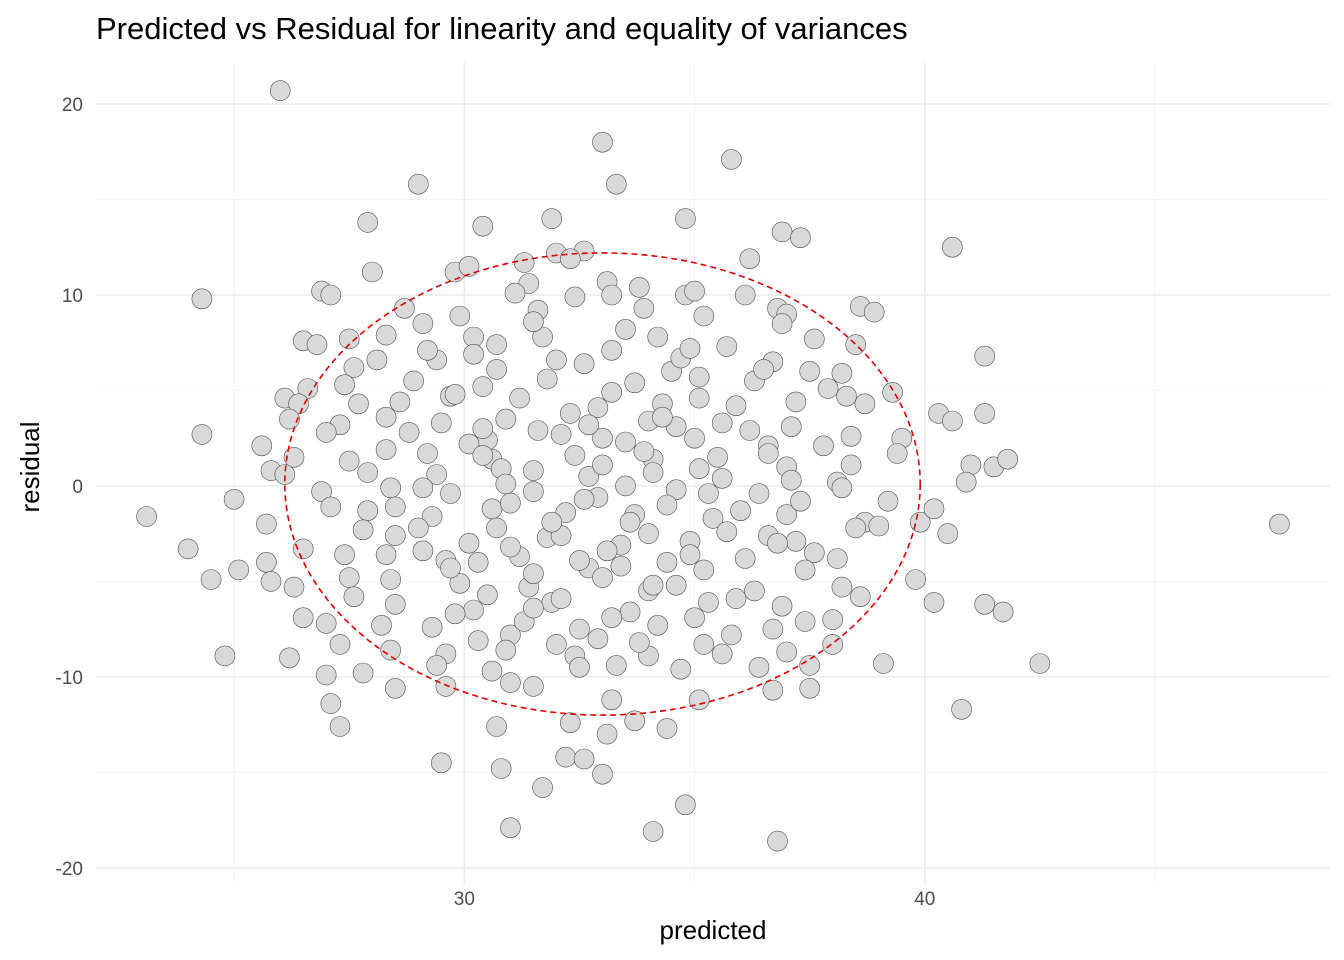  I want to click on y-tick-label: 10, so click(72, 296).